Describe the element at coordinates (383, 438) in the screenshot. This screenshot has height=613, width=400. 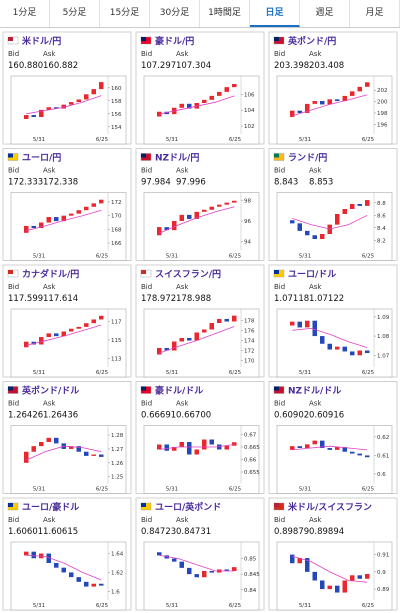
I see `y-tick-label: 0.62` at that location.